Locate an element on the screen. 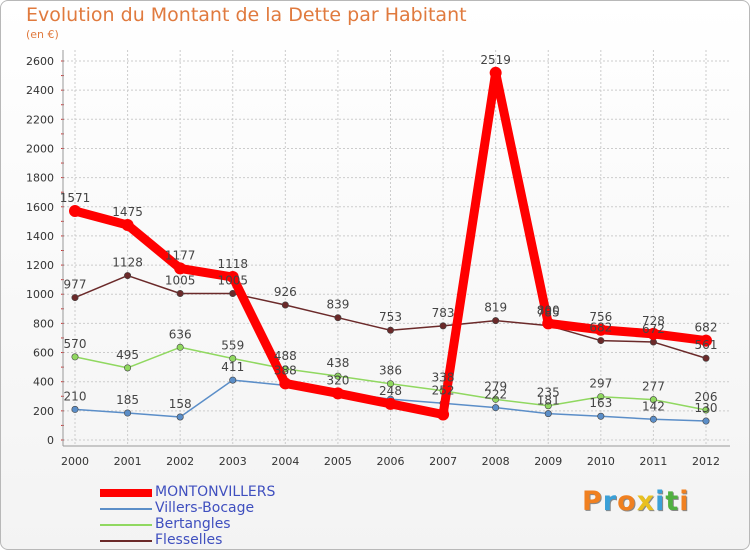  data-label-montonvillers: 1177 is located at coordinates (180, 255).